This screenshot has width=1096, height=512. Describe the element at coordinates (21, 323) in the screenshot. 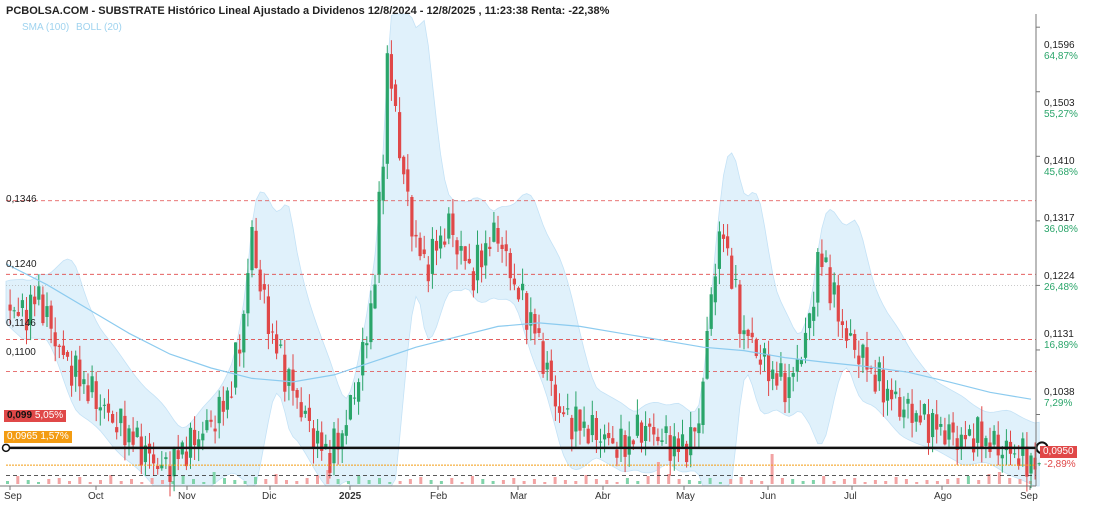

I see `level-label: 0,1146` at that location.